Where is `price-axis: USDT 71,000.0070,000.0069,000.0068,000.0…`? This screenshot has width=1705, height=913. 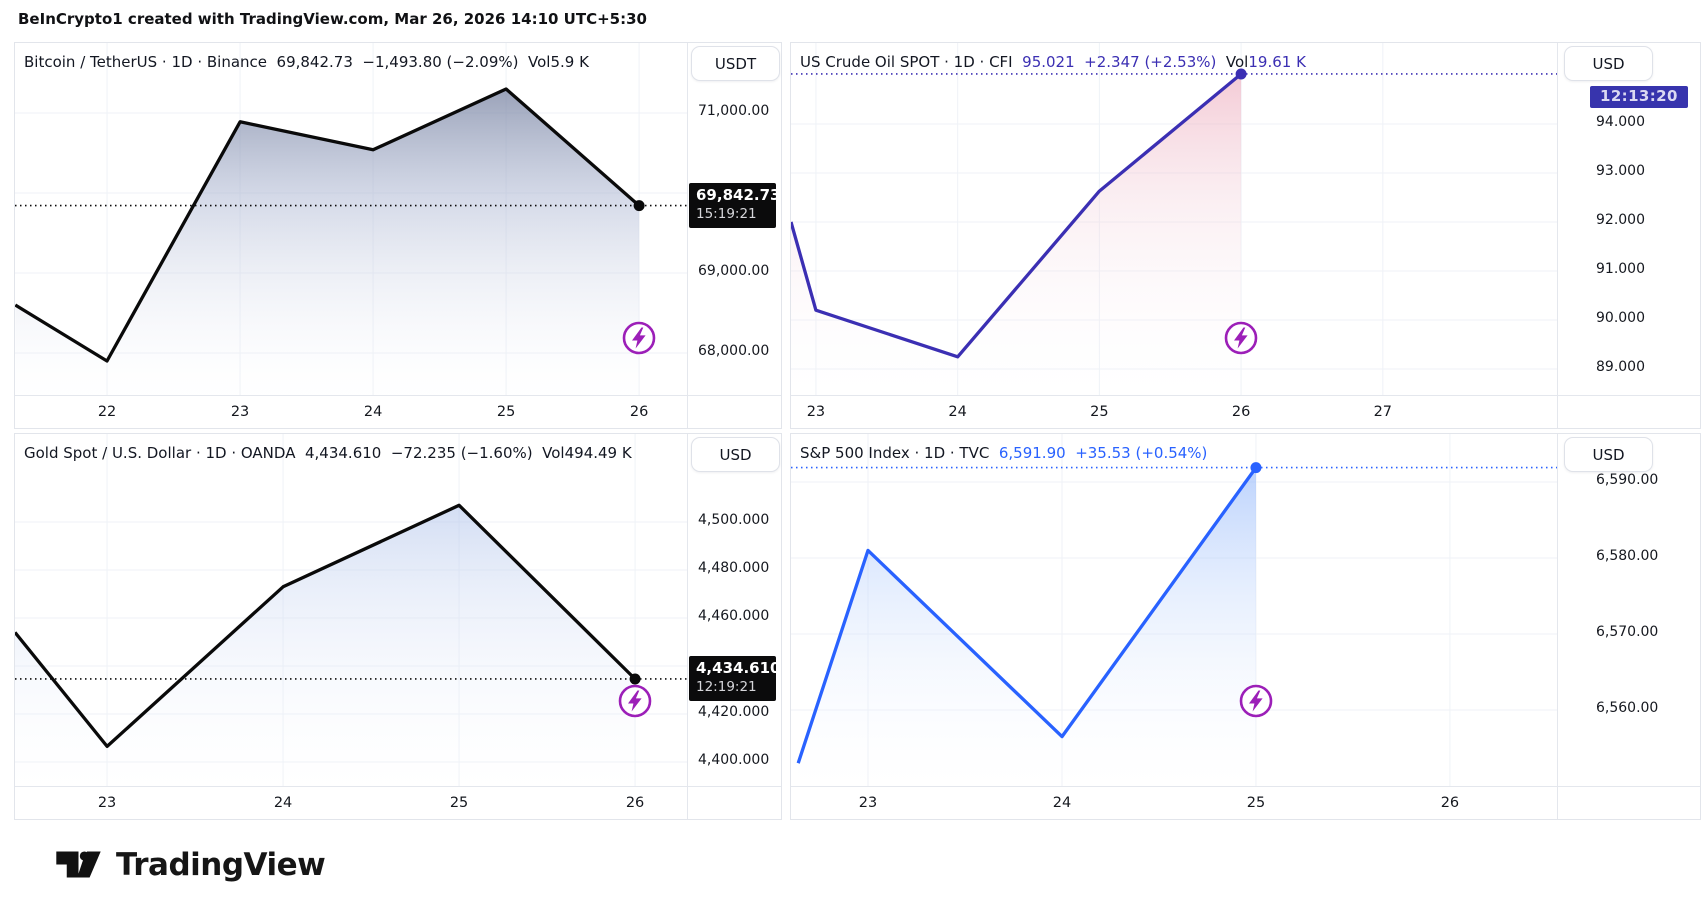 price-axis: USDT 71,000.0070,000.0069,000.0068,000.0… is located at coordinates (735, 235).